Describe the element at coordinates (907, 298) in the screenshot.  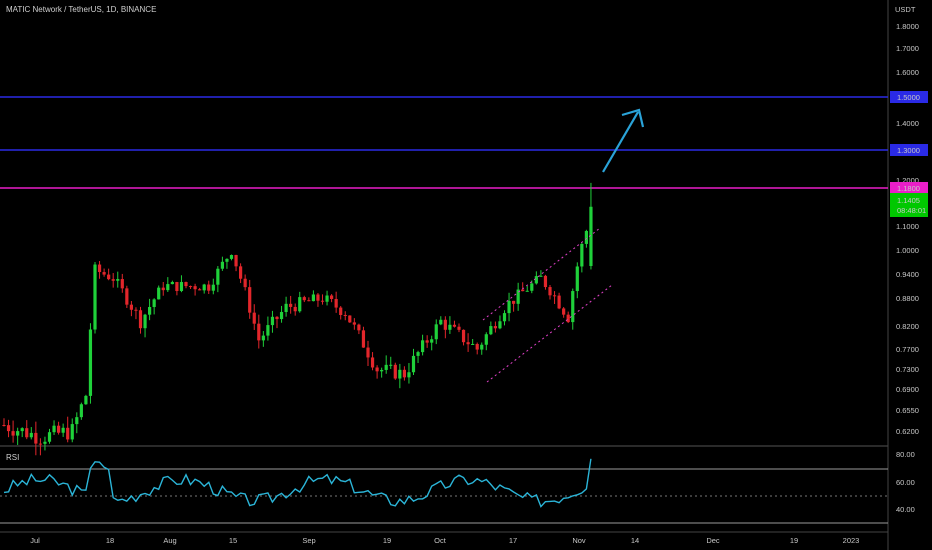
I see `y-tick-label: 0.8800` at that location.